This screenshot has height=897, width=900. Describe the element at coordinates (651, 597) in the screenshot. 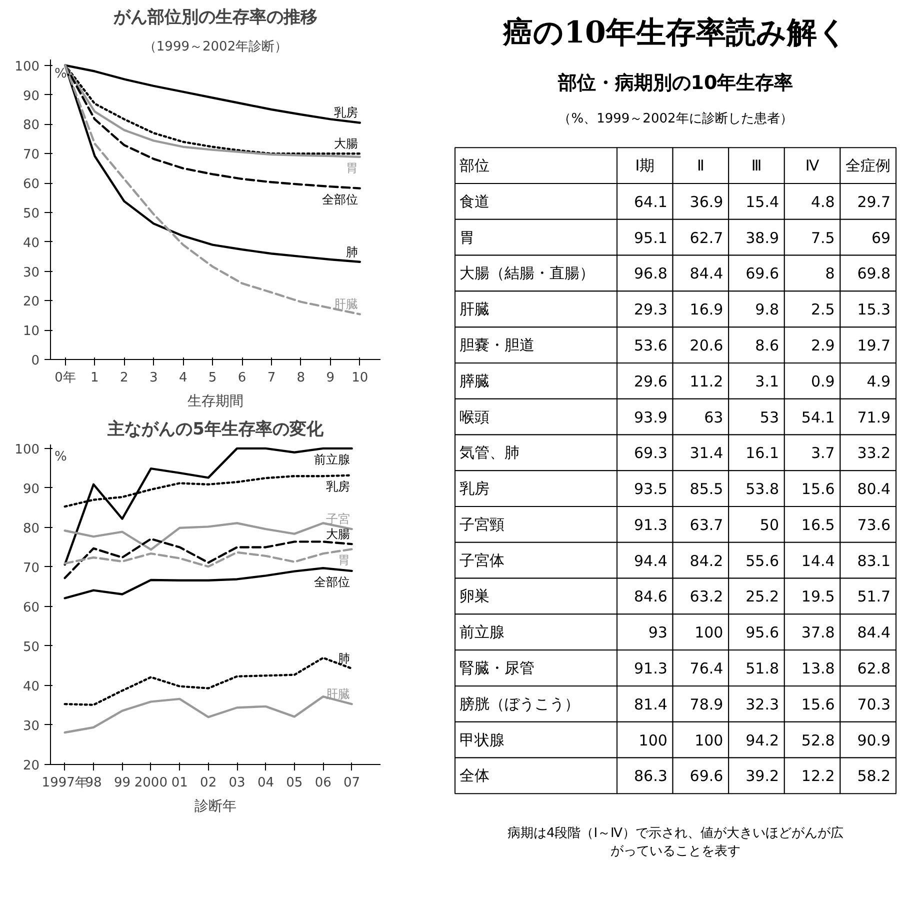

I see `data-label: 84.6` at that location.